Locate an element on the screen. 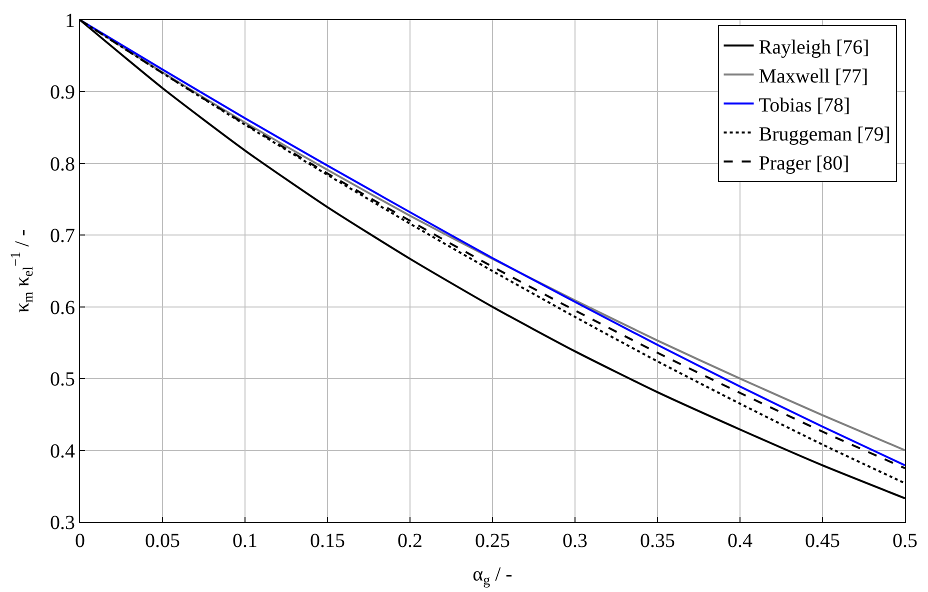 The width and height of the screenshot is (928, 592). x-tick-label: 0.35 is located at coordinates (657, 541).